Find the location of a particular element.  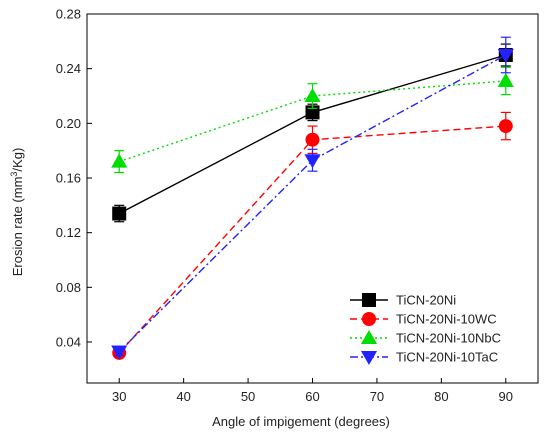

y-axis-ticks: 0.04 0.08 0.12 0.16 0.20 0.24 0.28 is located at coordinates (74, 178).